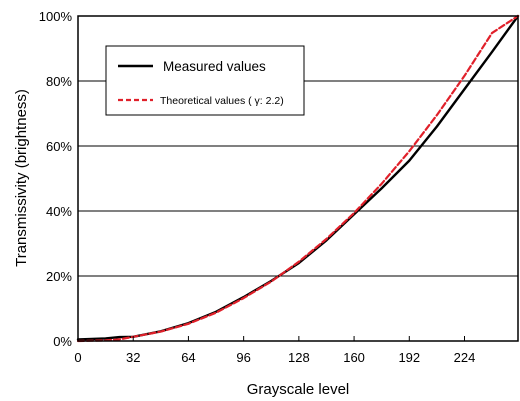 The height and width of the screenshot is (401, 520). I want to click on x-tick-layer: 0 32 64 96 128 160 192 224, so click(274, 350).